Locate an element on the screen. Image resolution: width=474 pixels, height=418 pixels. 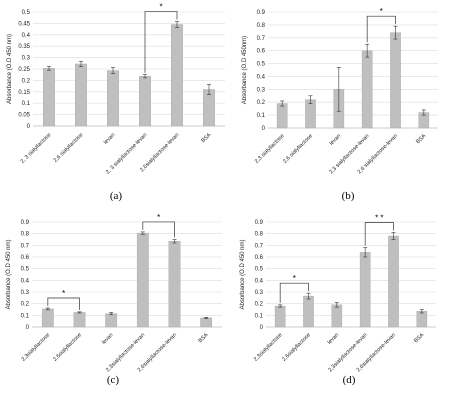
panel-label: (a) is located at coordinates (116, 196).